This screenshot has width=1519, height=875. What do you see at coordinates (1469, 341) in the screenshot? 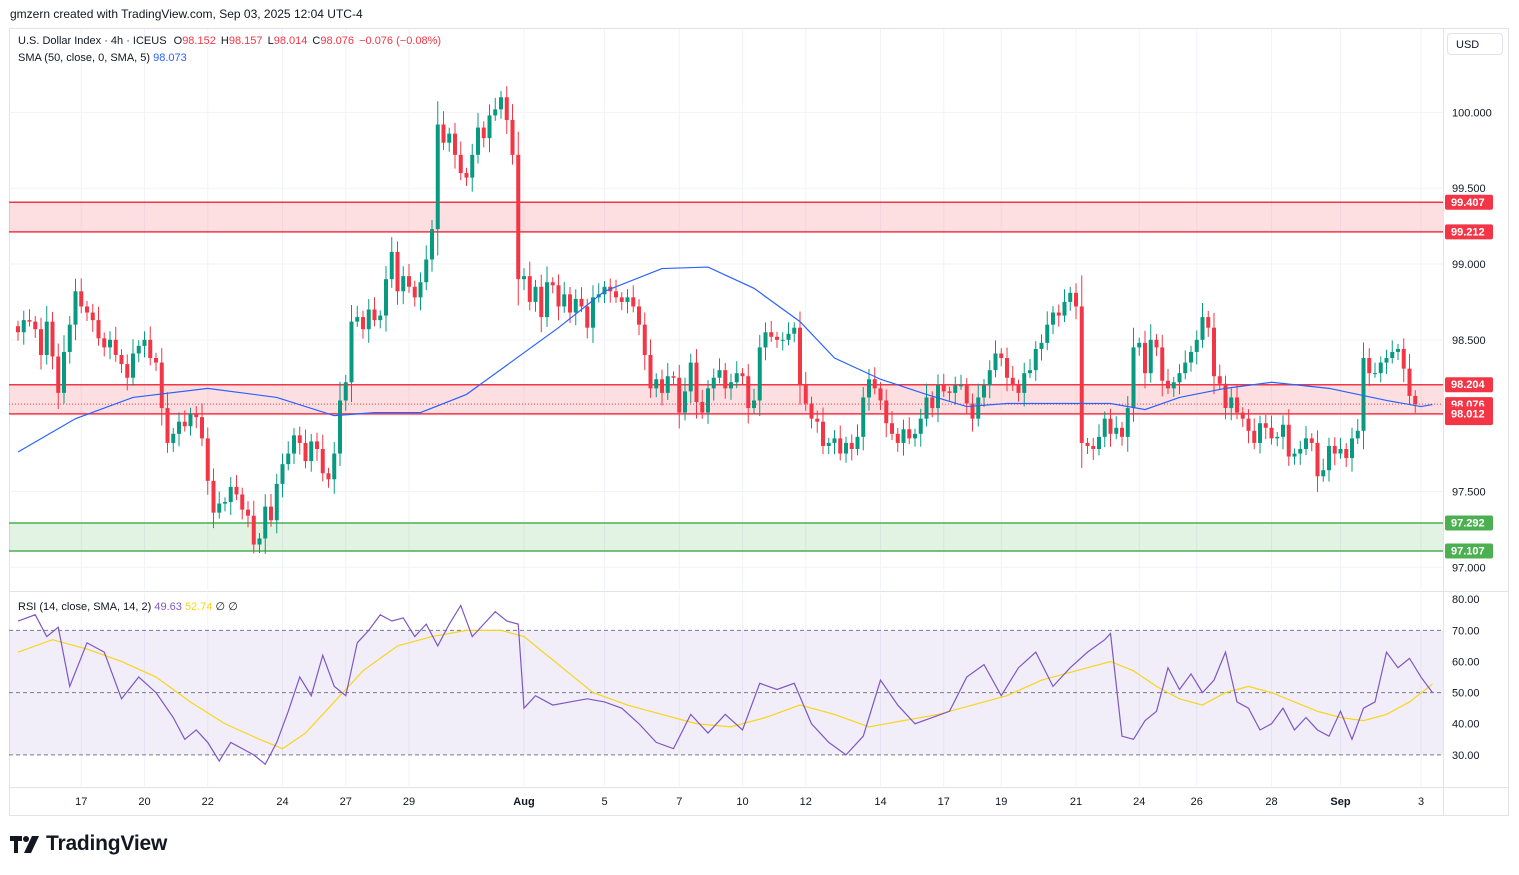
I see `price-tick-label: 98.500` at bounding box center [1469, 341].